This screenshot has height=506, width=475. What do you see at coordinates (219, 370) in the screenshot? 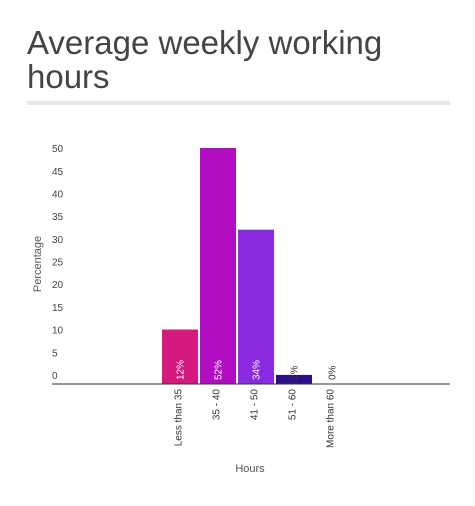
I see `bar-data-label: 52%` at bounding box center [219, 370].